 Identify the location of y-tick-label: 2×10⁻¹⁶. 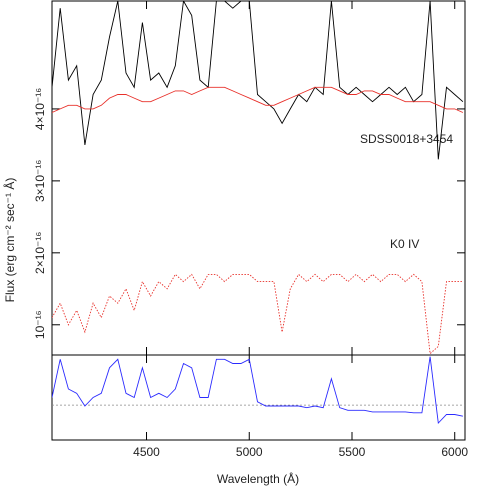
(40, 253).